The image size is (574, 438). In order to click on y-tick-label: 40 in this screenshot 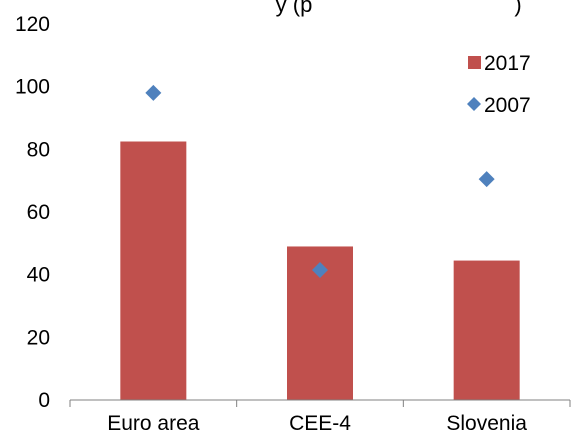, I will do `click(38, 275)`.